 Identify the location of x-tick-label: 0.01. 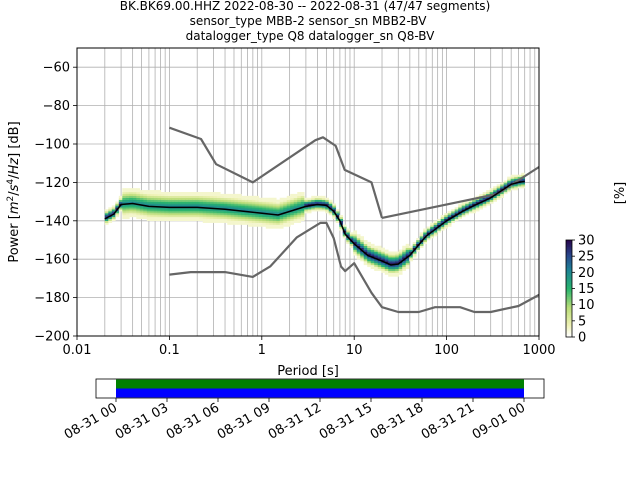
(77, 350).